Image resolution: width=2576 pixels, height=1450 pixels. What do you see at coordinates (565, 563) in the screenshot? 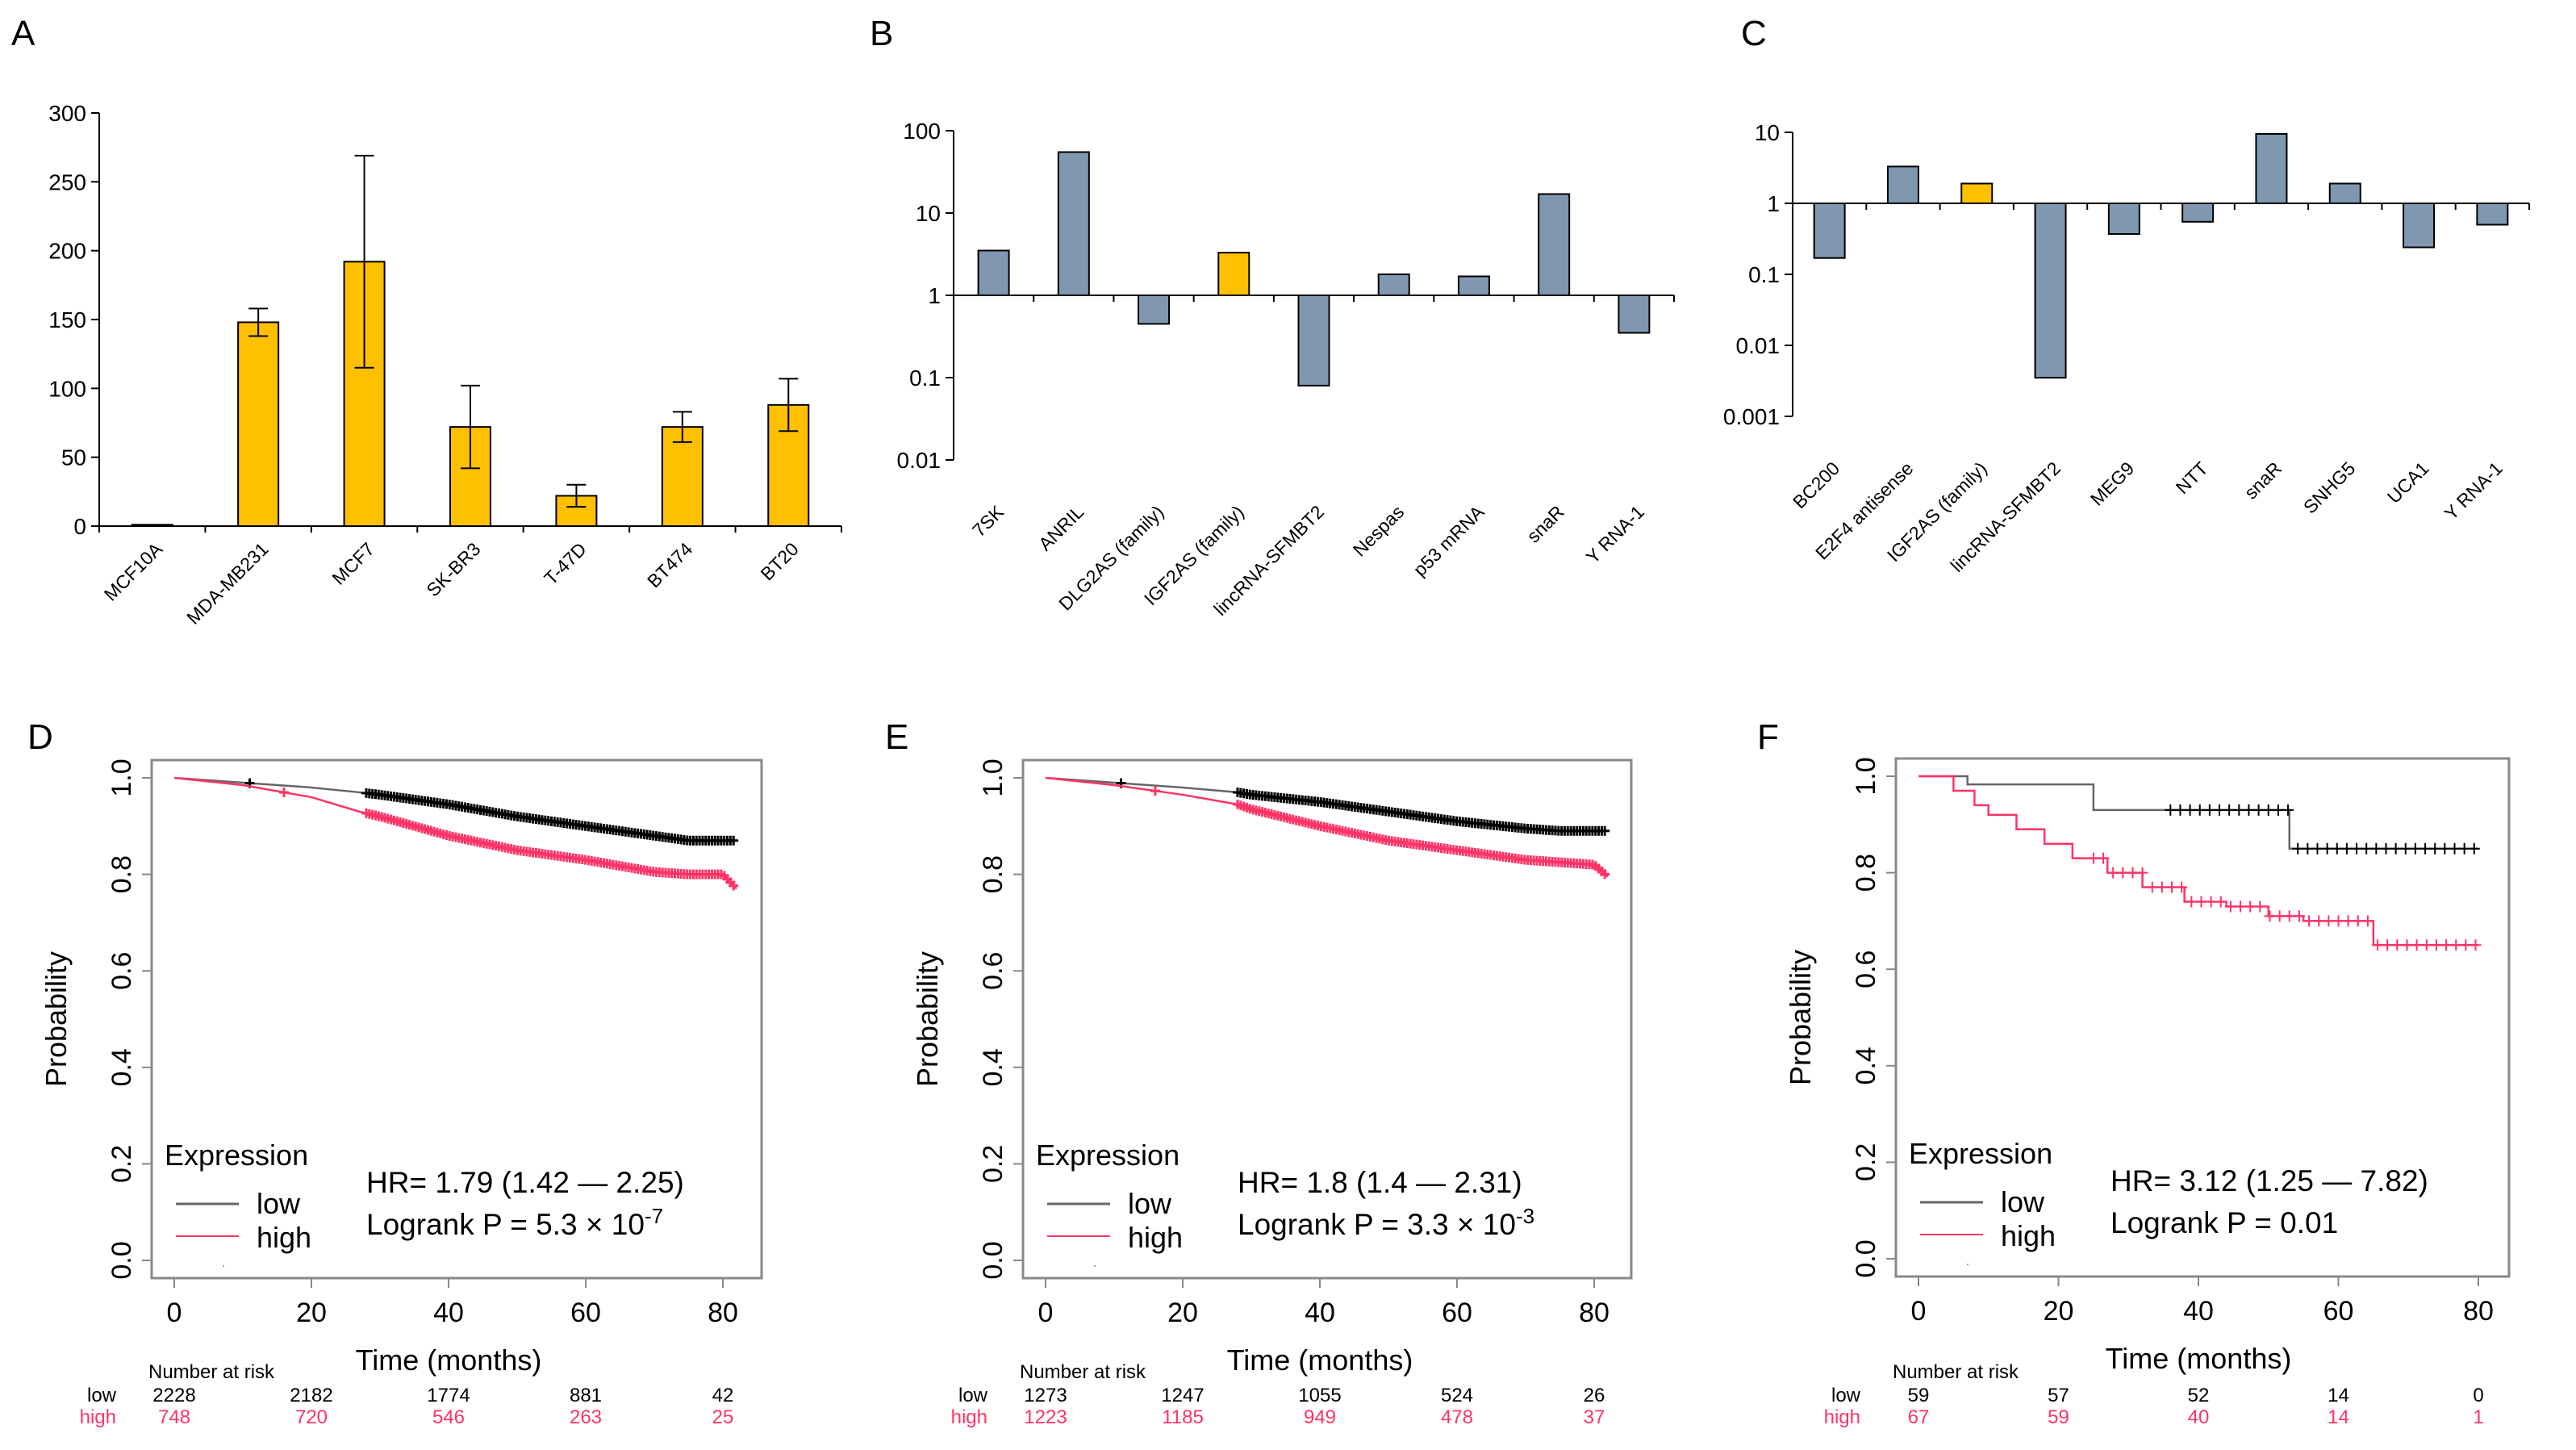
I see `x-category-label: T-47D` at bounding box center [565, 563].